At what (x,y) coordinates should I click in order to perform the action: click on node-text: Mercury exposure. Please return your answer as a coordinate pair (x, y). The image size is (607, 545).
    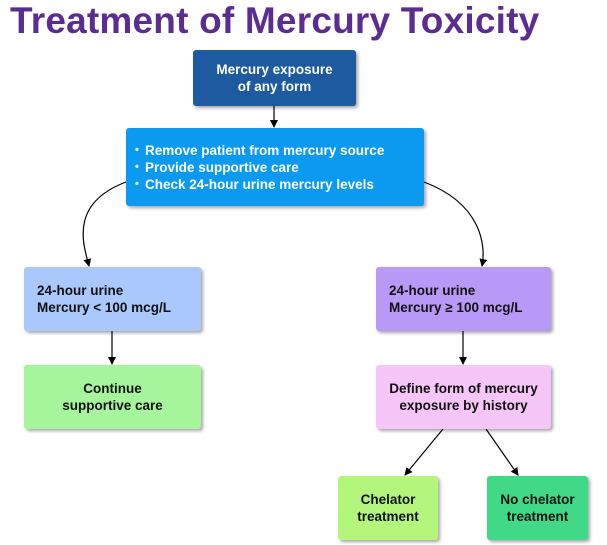
    Looking at the image, I should click on (274, 69).